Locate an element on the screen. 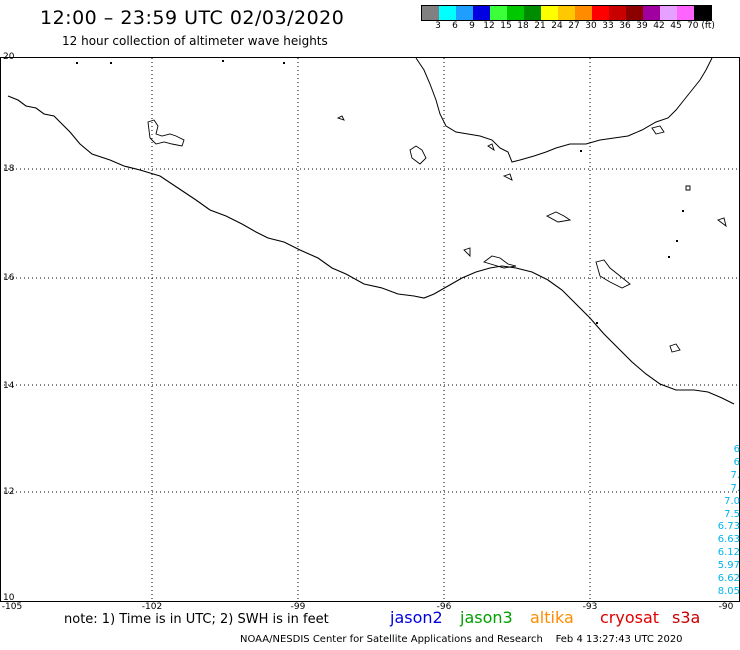 The width and height of the screenshot is (740, 650). swh-value: 7.0 is located at coordinates (732, 501).